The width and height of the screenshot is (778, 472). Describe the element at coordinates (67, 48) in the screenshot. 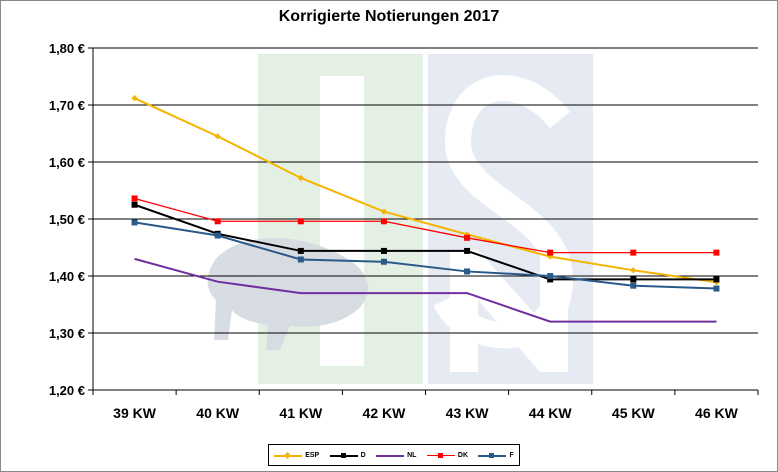

I see `y-tick-label: 1,80 €` at that location.